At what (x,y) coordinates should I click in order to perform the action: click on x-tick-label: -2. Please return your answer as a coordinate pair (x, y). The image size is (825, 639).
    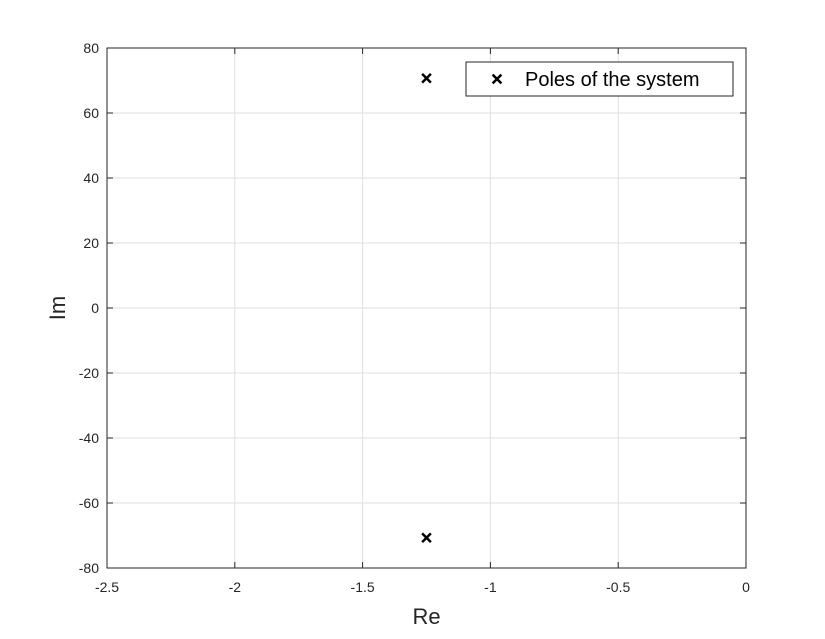
    Looking at the image, I should click on (235, 587).